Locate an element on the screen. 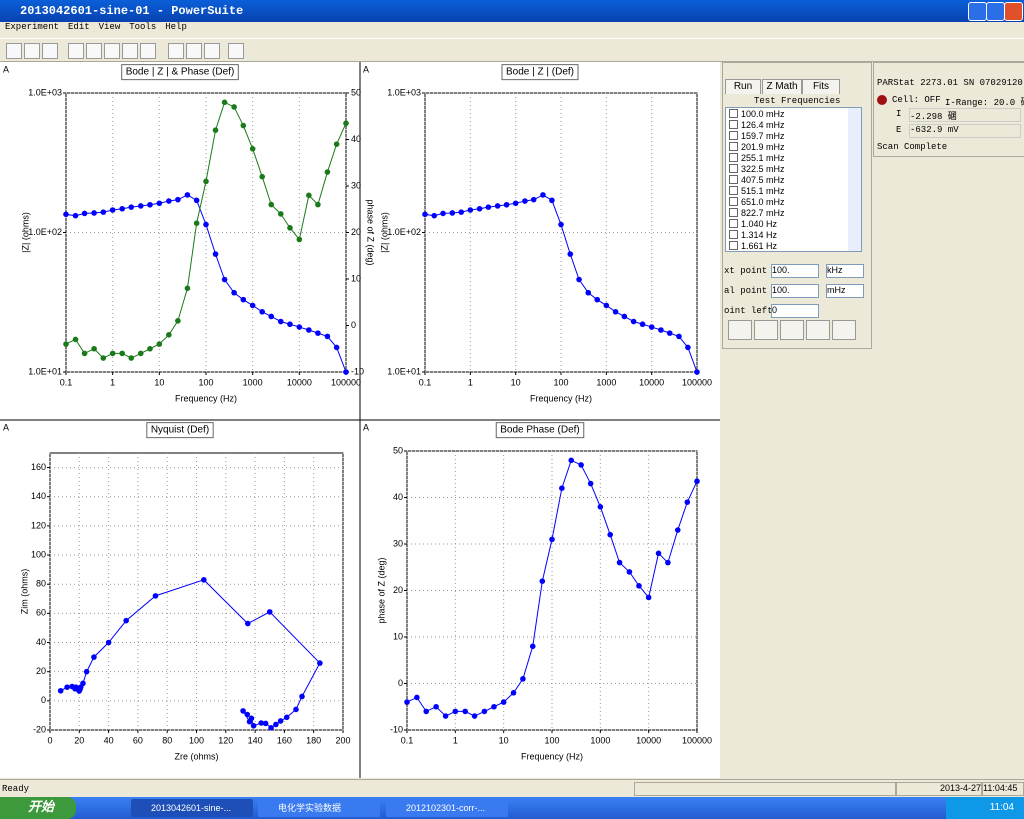 This screenshot has width=1024, height=819. menu-item: Edit is located at coordinates (79, 27).